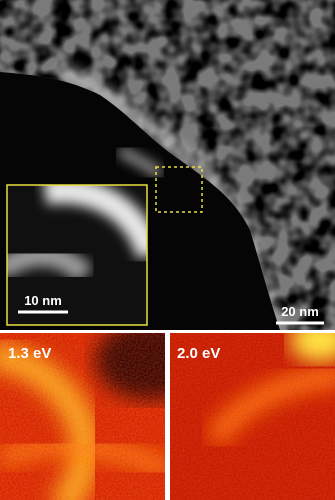  What do you see at coordinates (198, 353) in the screenshot?
I see `map-label: 2.0 eV` at bounding box center [198, 353].